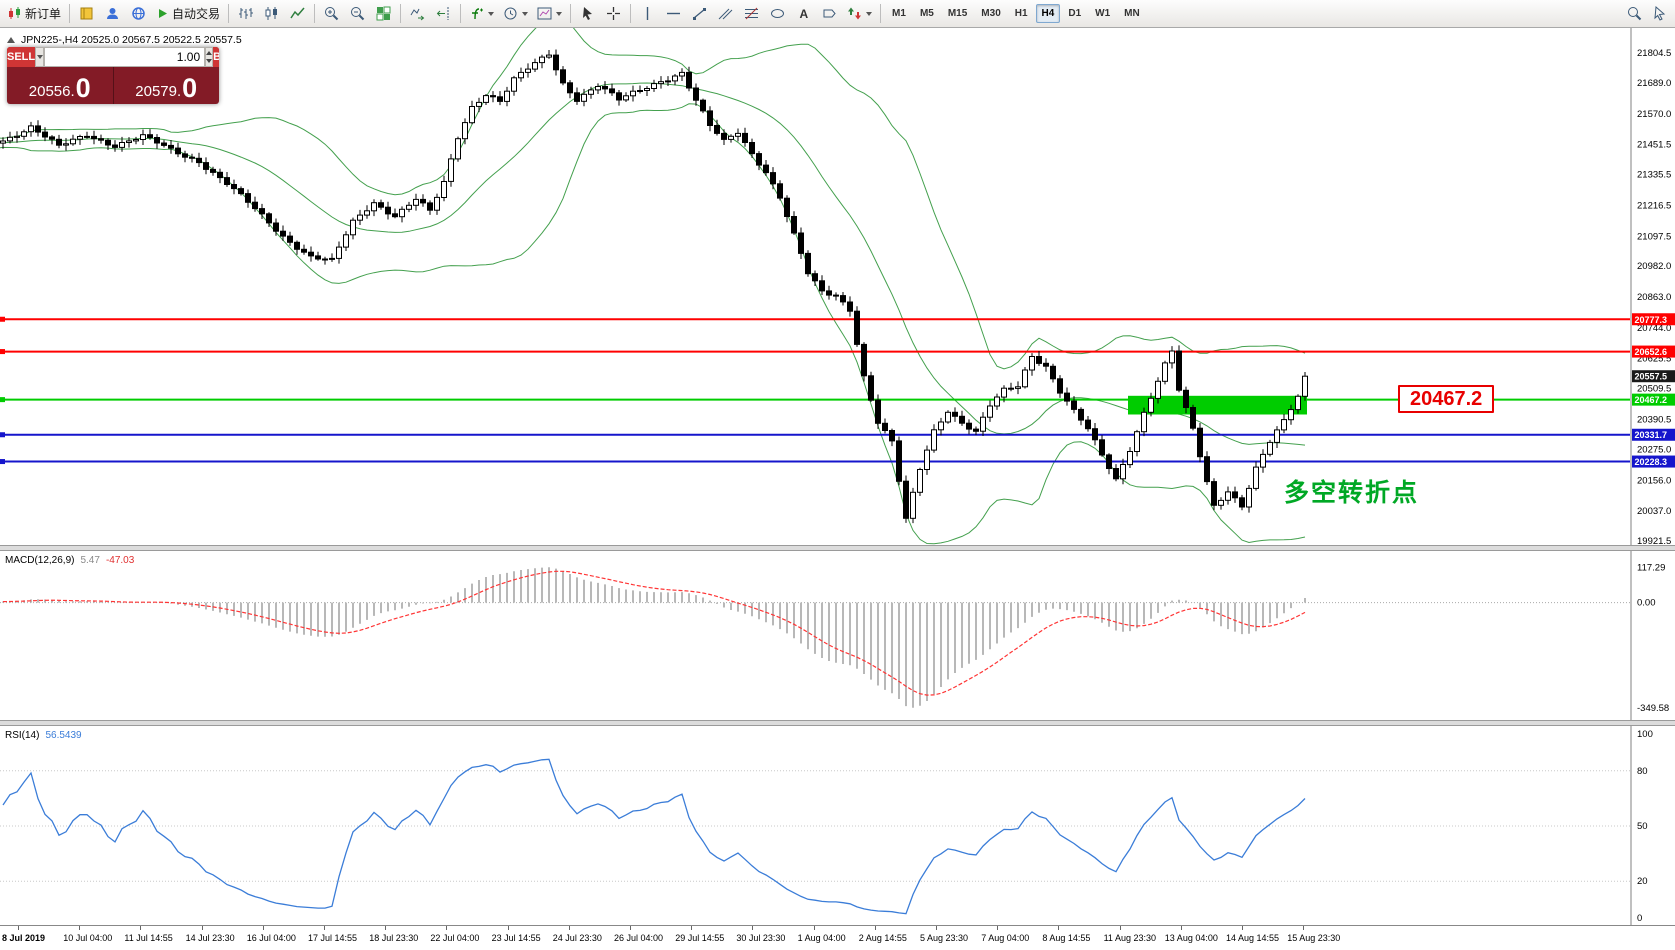  Describe the element at coordinates (216, 57) in the screenshot. I see `buy-button: BUY` at that location.